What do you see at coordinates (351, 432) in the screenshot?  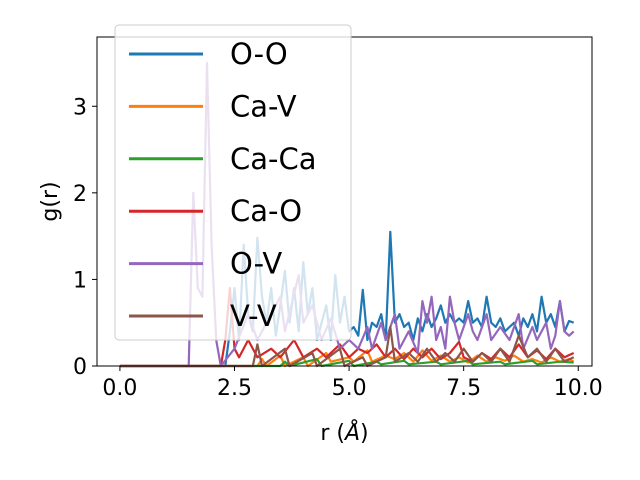 I see `x-axis-label-unit: Å` at bounding box center [351, 432].